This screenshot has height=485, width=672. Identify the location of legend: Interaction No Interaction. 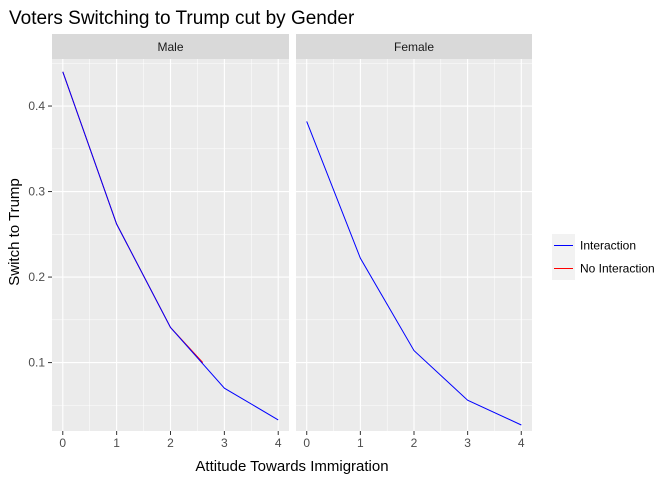
(603, 257).